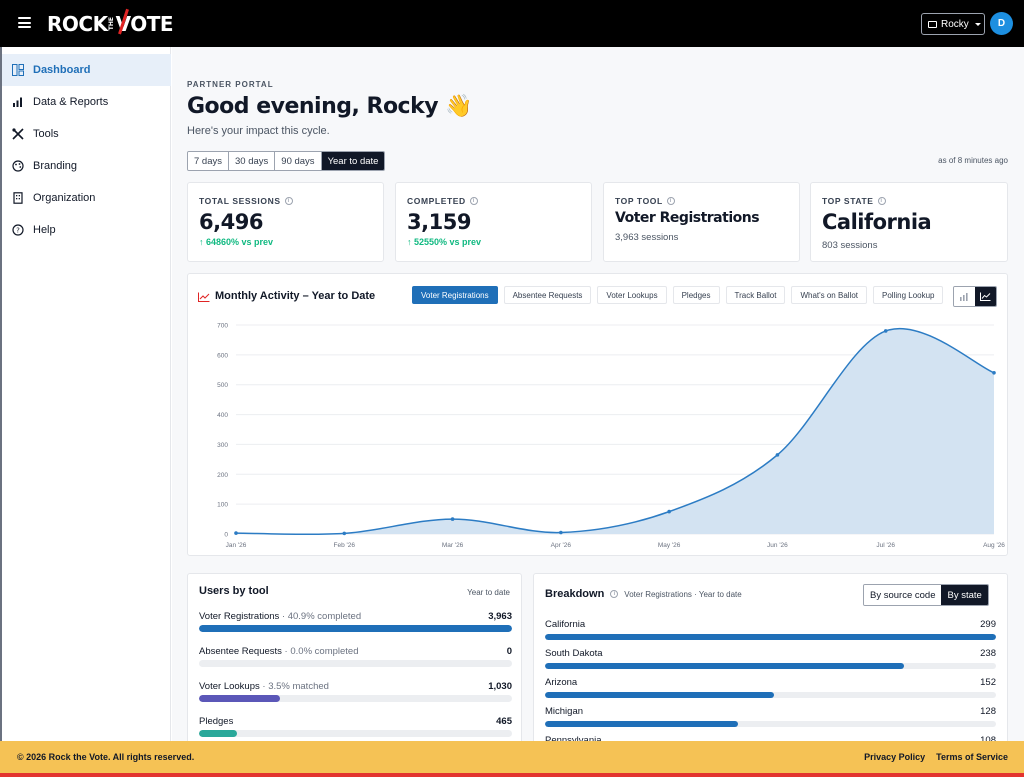 Image resolution: width=1024 pixels, height=777 pixels. Describe the element at coordinates (1001, 23) in the screenshot. I see `avatar: D` at that location.